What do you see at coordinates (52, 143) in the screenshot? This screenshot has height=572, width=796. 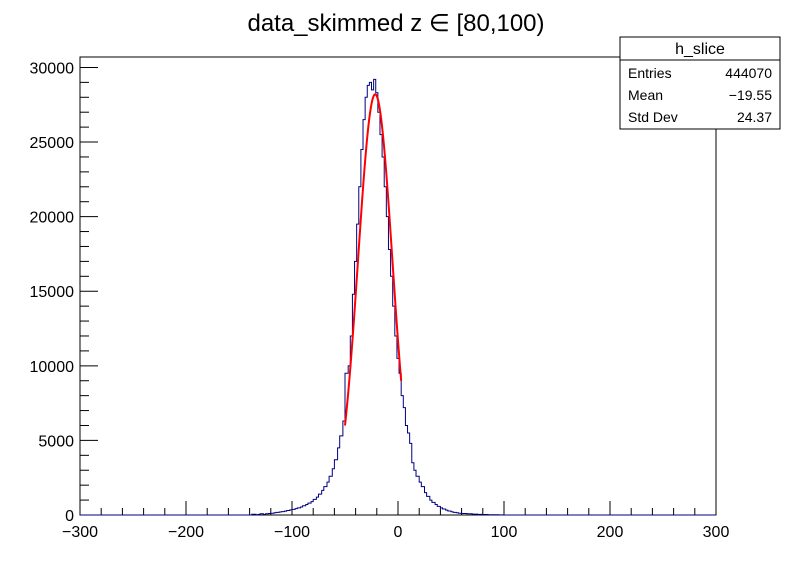 I see `y-tick-label: 25000` at bounding box center [52, 143].